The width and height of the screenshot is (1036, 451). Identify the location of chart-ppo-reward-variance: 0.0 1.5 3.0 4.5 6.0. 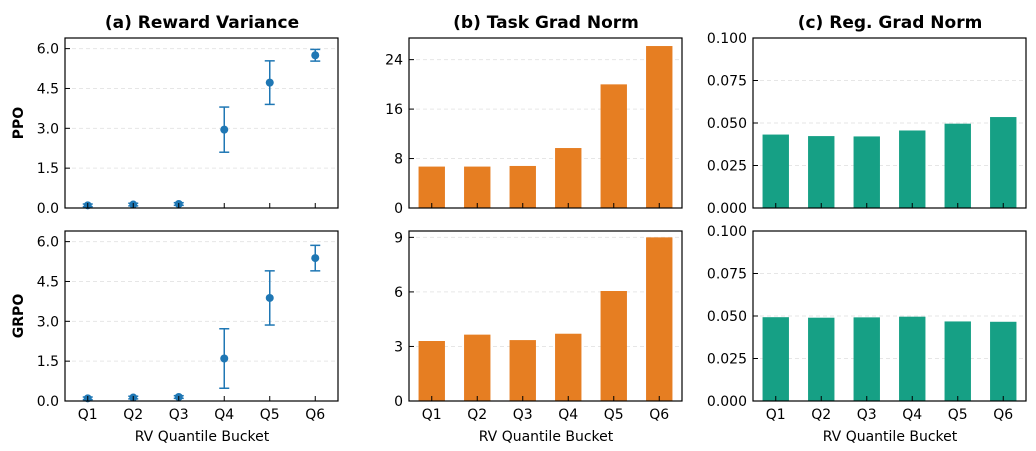
(188, 127).